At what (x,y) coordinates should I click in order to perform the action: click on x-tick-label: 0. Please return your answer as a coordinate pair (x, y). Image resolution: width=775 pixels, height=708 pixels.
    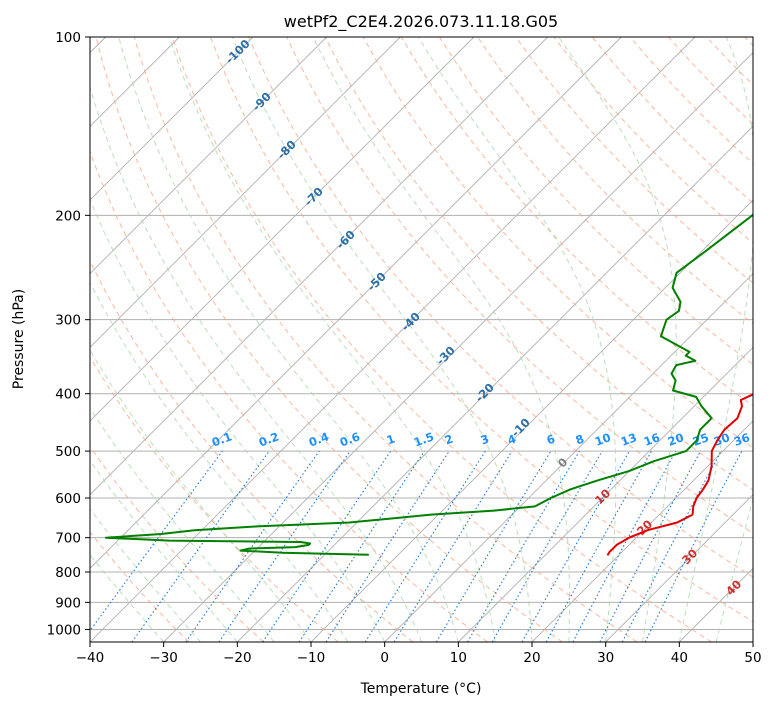
    Looking at the image, I should click on (384, 658).